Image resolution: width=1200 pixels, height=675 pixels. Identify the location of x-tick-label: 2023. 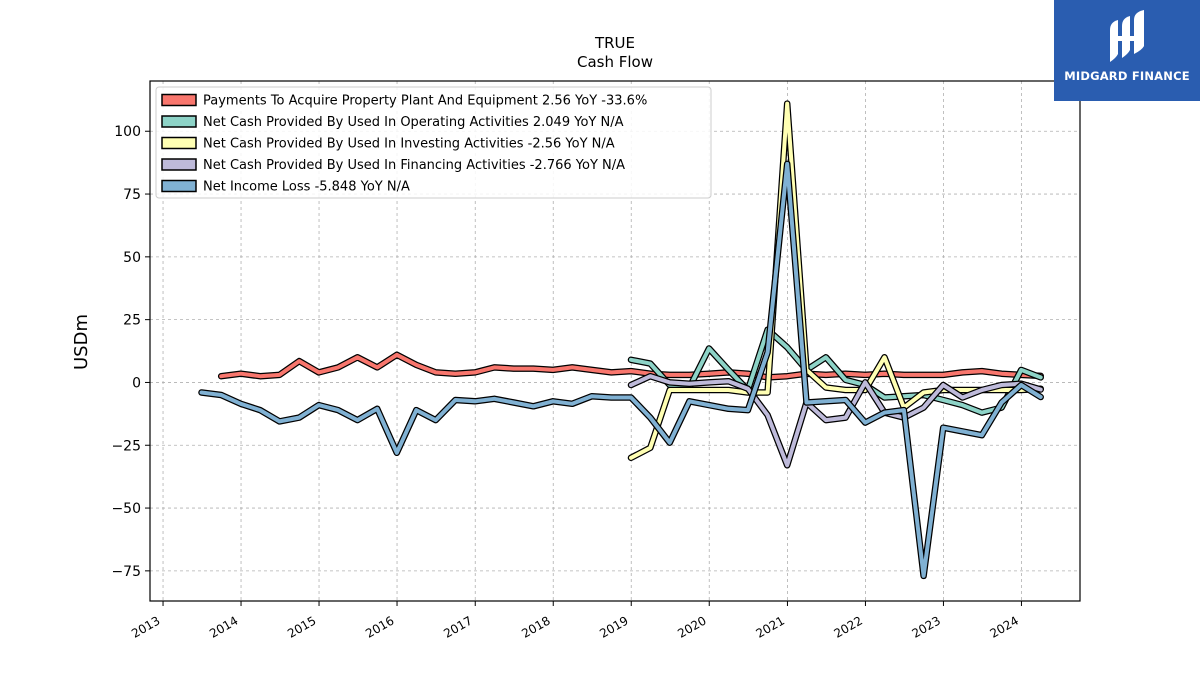
(925, 626).